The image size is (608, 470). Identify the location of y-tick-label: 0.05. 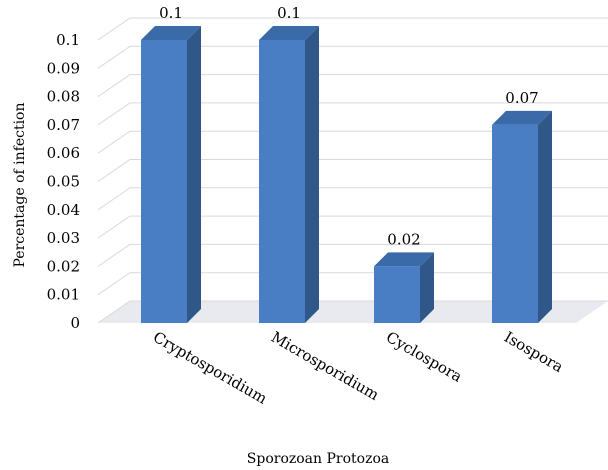
(63, 182).